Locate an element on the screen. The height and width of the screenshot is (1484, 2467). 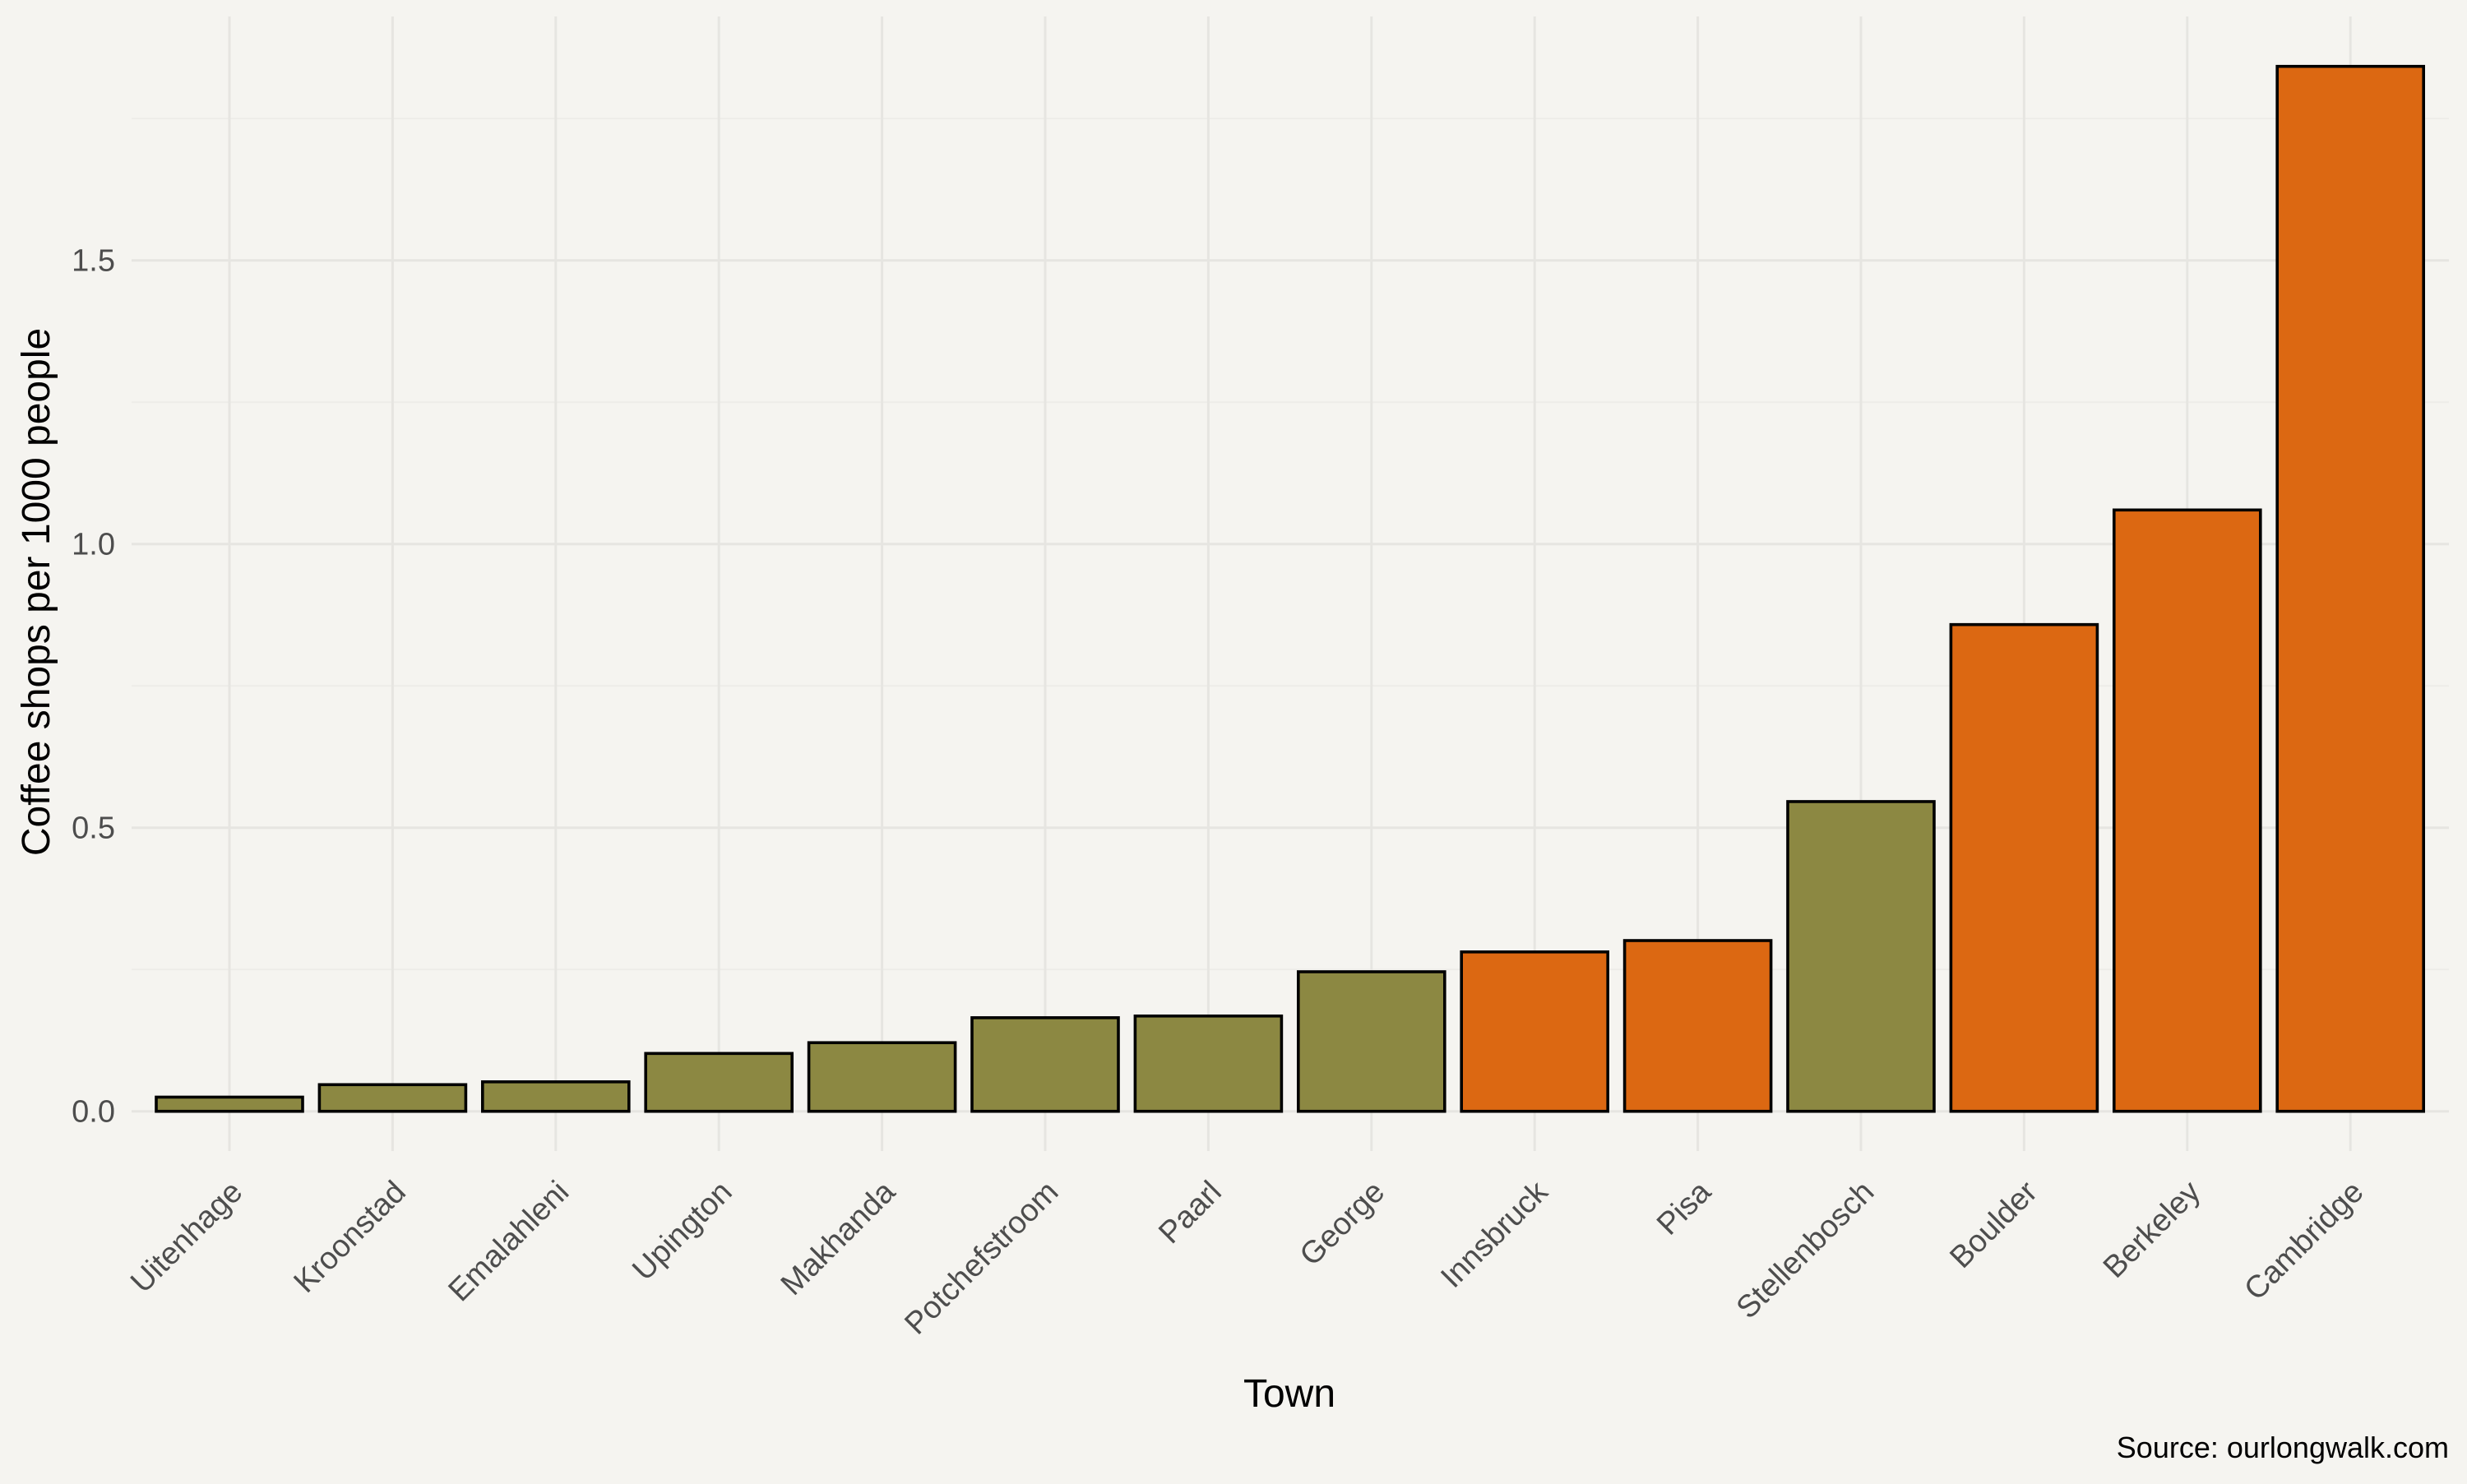
y-tick-label: 1.0 is located at coordinates (94, 545).